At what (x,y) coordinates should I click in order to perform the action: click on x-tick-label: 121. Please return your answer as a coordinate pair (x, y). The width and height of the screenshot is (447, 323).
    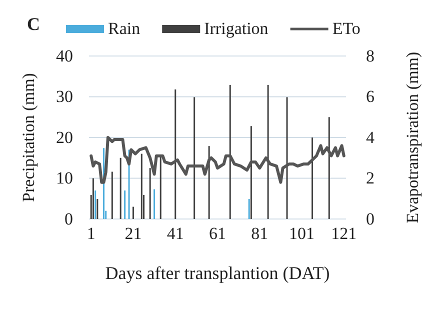
    Looking at the image, I should click on (344, 234).